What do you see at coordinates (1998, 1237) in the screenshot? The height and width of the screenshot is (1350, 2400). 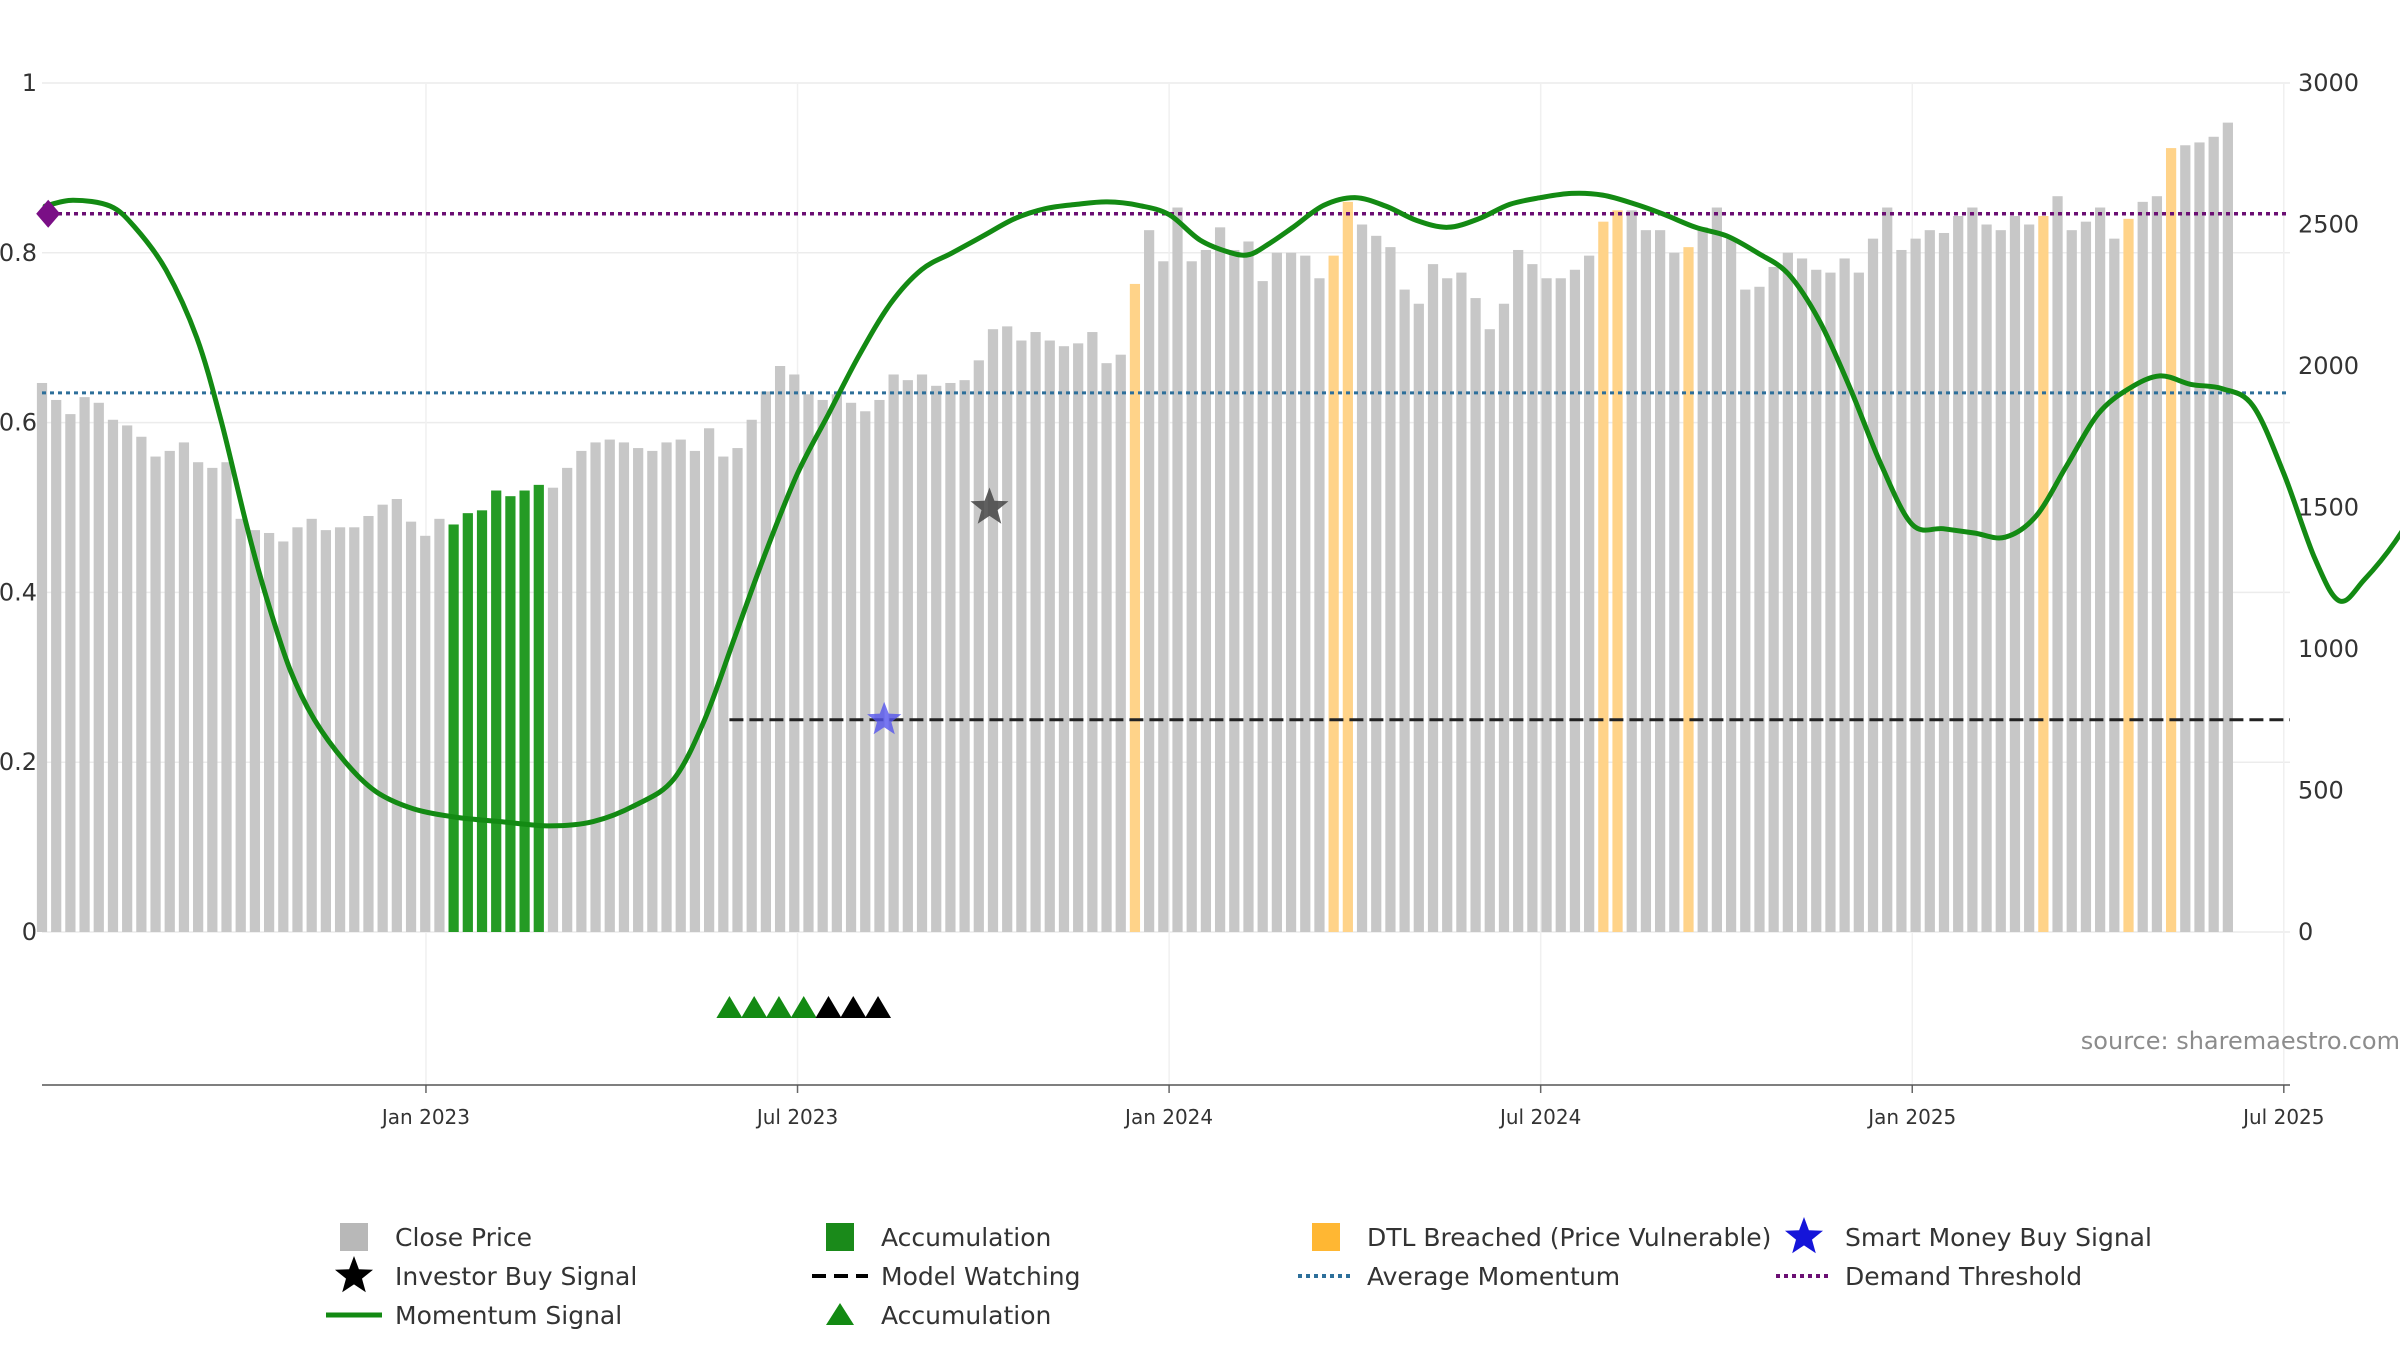 I see `legend-label: Smart Money Buy Signal` at bounding box center [1998, 1237].